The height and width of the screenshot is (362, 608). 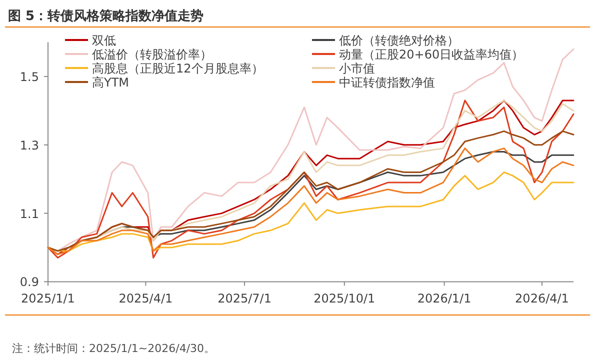 What do you see at coordinates (111, 83) in the screenshot?
I see `legend-label: 高YTM` at bounding box center [111, 83].